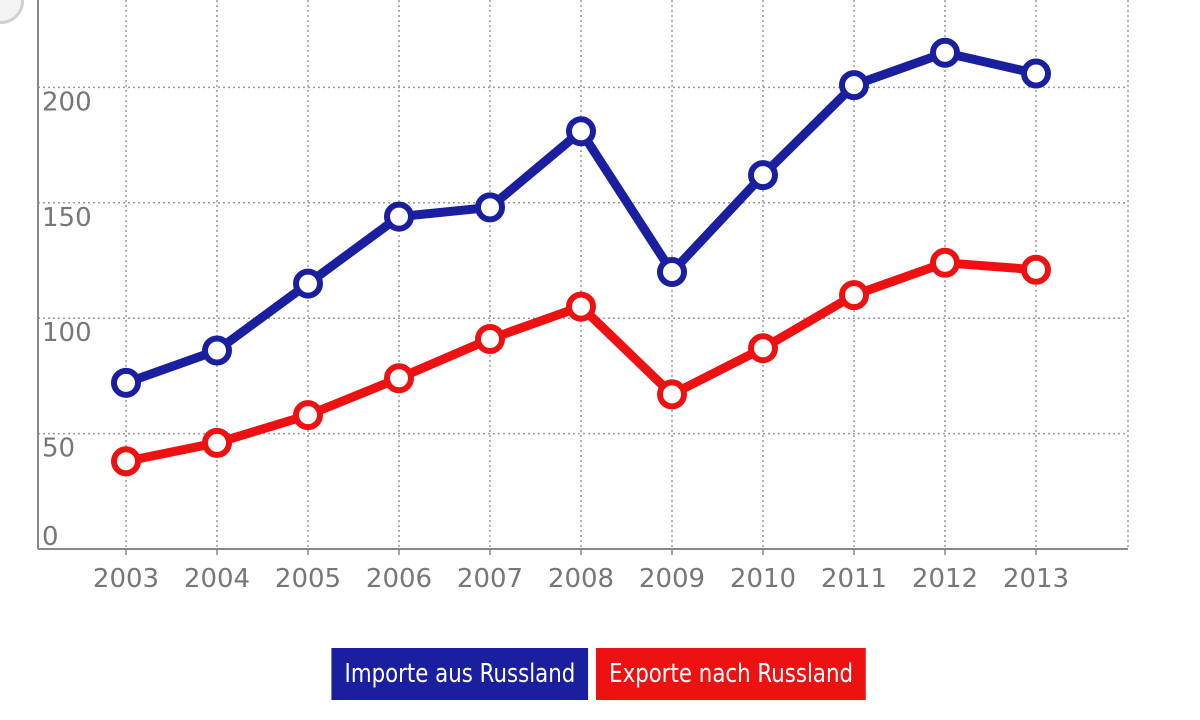 This screenshot has width=1200, height=720. Describe the element at coordinates (58, 449) in the screenshot. I see `y-tick-label: 50` at that location.